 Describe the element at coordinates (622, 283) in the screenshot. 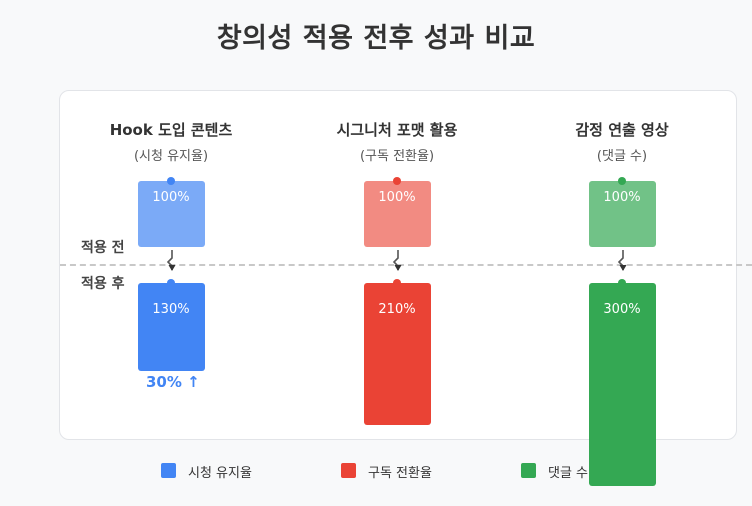

I see `dot-after-emotion` at that location.